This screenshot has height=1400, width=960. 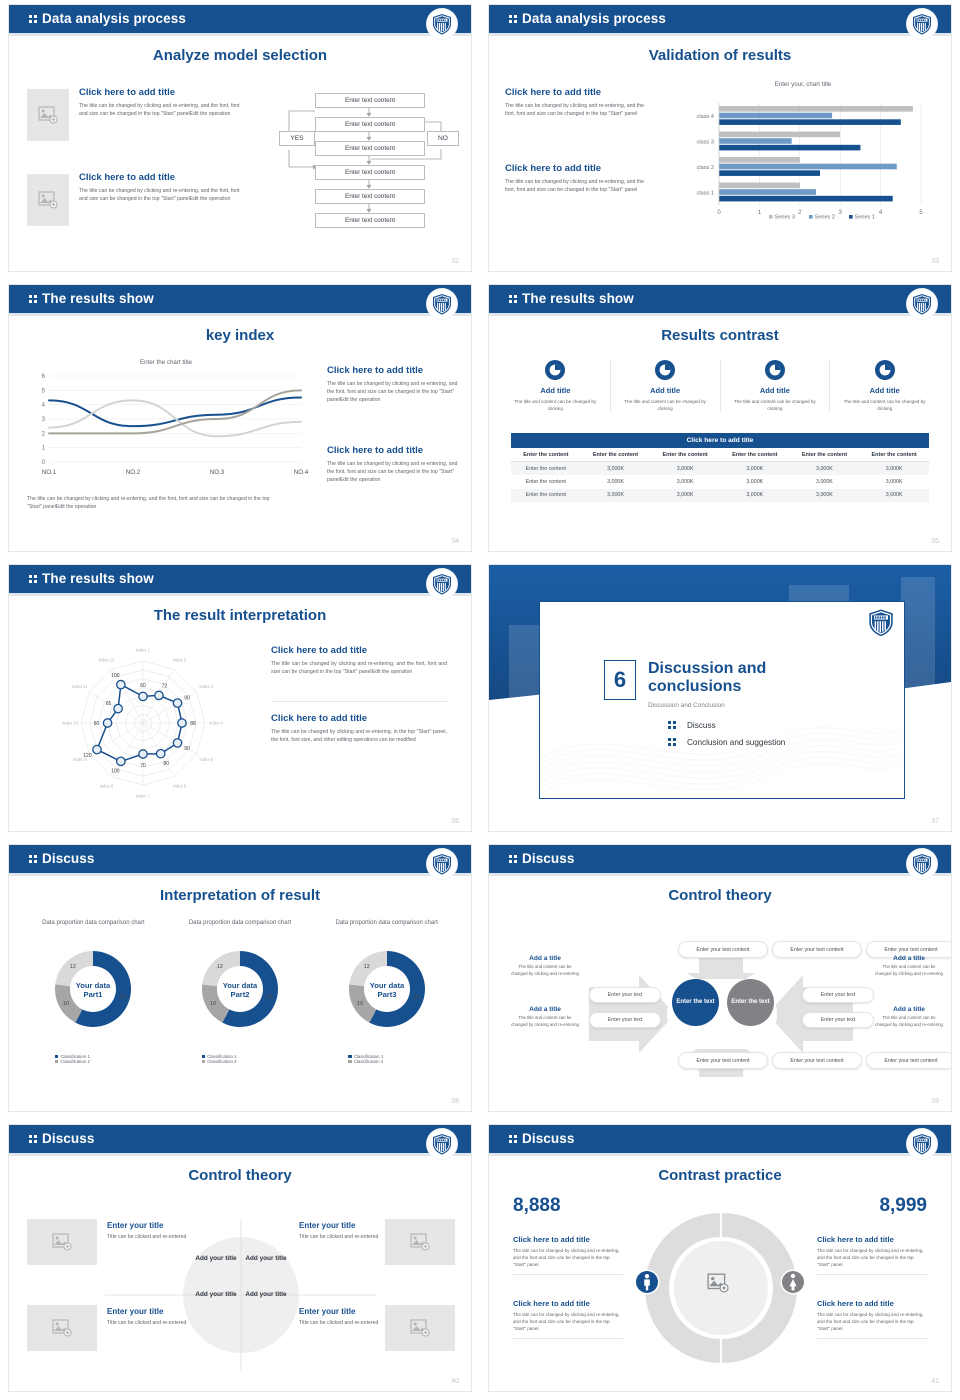 I want to click on svg-text: 88, so click(x=193, y=724).